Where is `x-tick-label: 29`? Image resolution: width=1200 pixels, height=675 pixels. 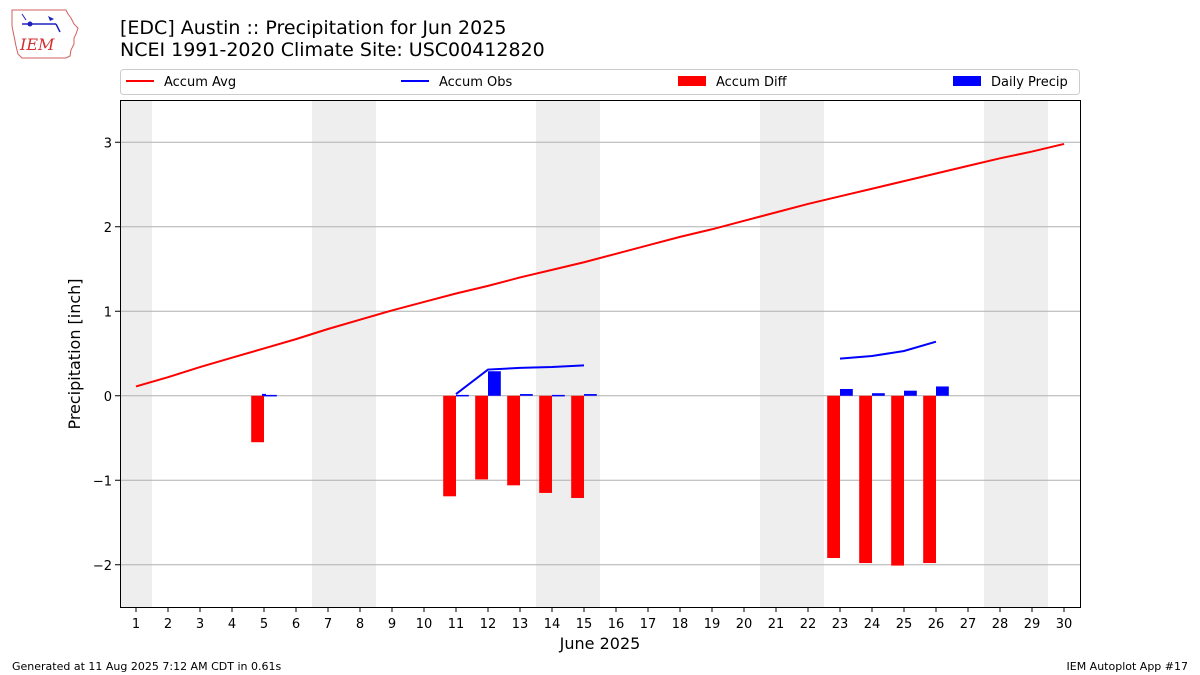
x-tick-label: 29 is located at coordinates (1032, 624).